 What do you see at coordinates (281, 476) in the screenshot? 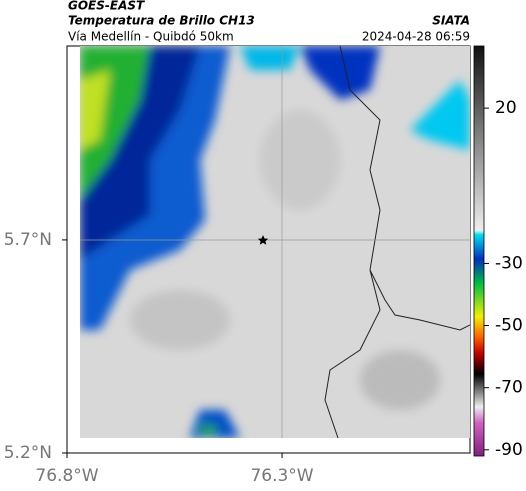
I see `x-tick-label: 76.3°W` at bounding box center [281, 476].